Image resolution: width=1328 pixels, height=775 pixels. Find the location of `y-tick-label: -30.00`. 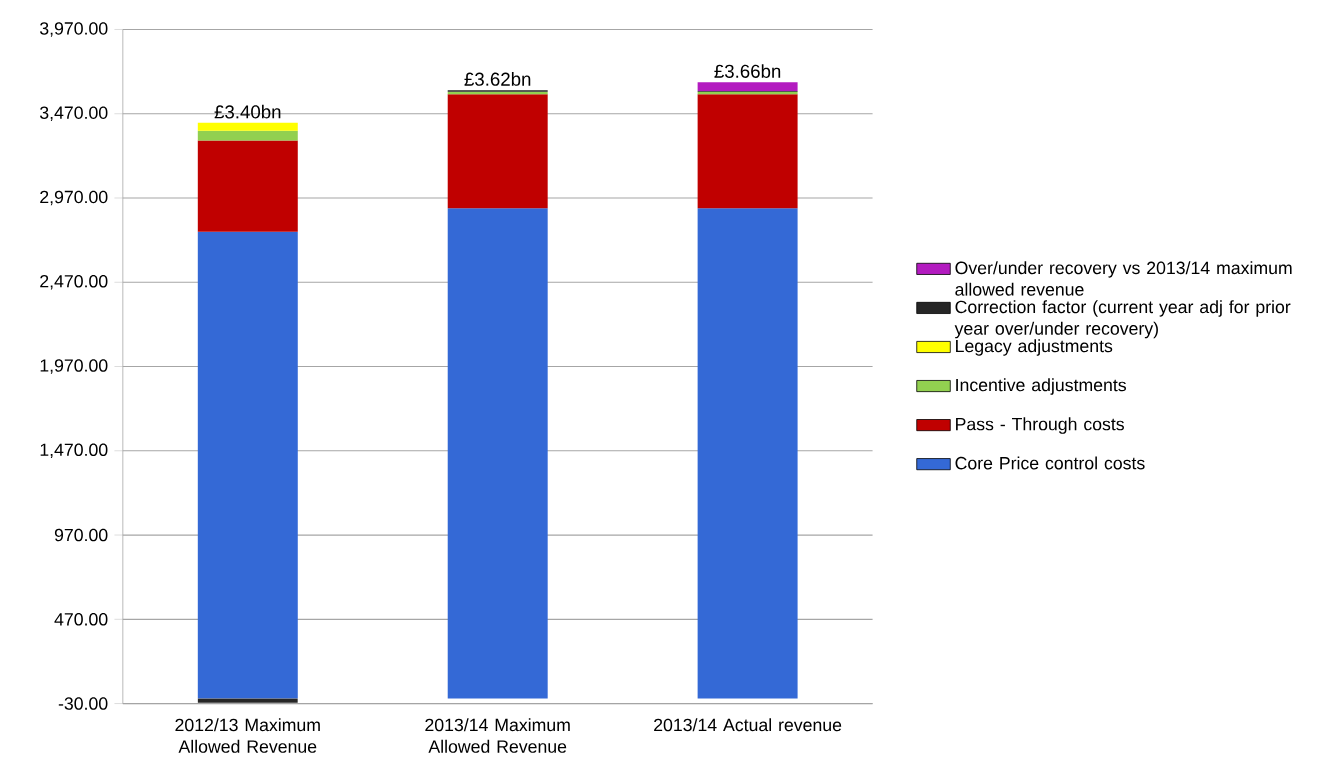

y-tick-label: -30.00 is located at coordinates (83, 703).